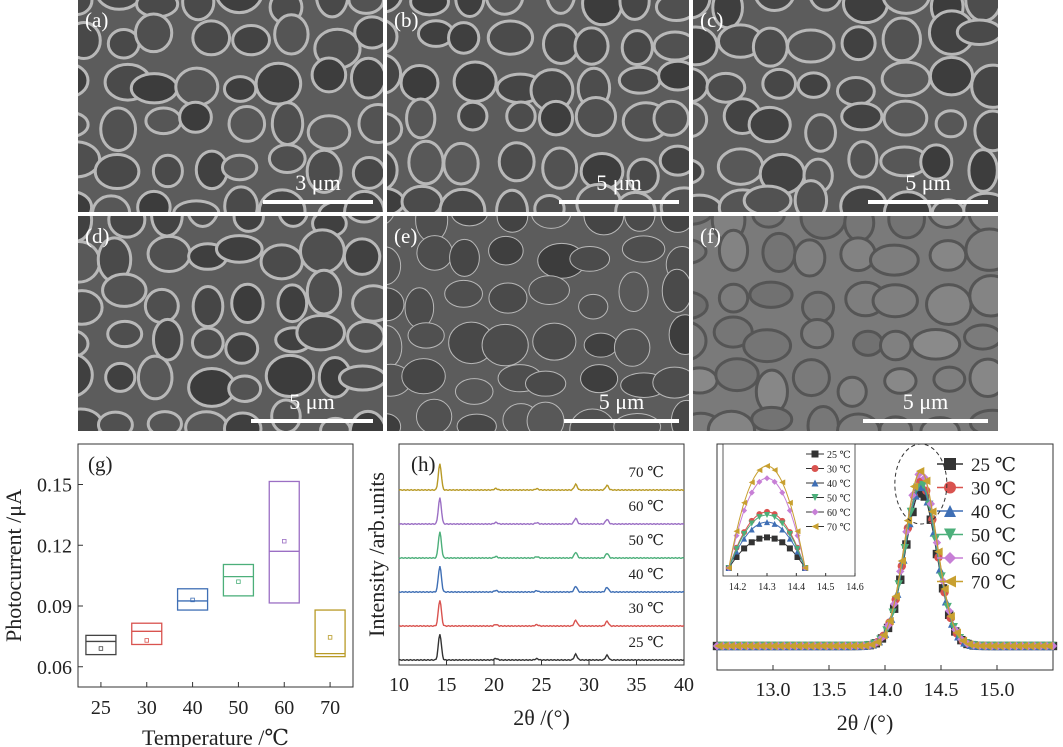  I want to click on panel-label: (g), so click(100, 464).